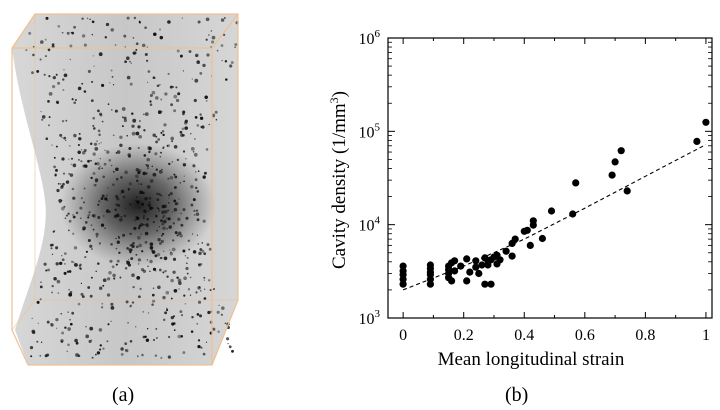  I want to click on y-tick-label: 105, so click(370, 131).